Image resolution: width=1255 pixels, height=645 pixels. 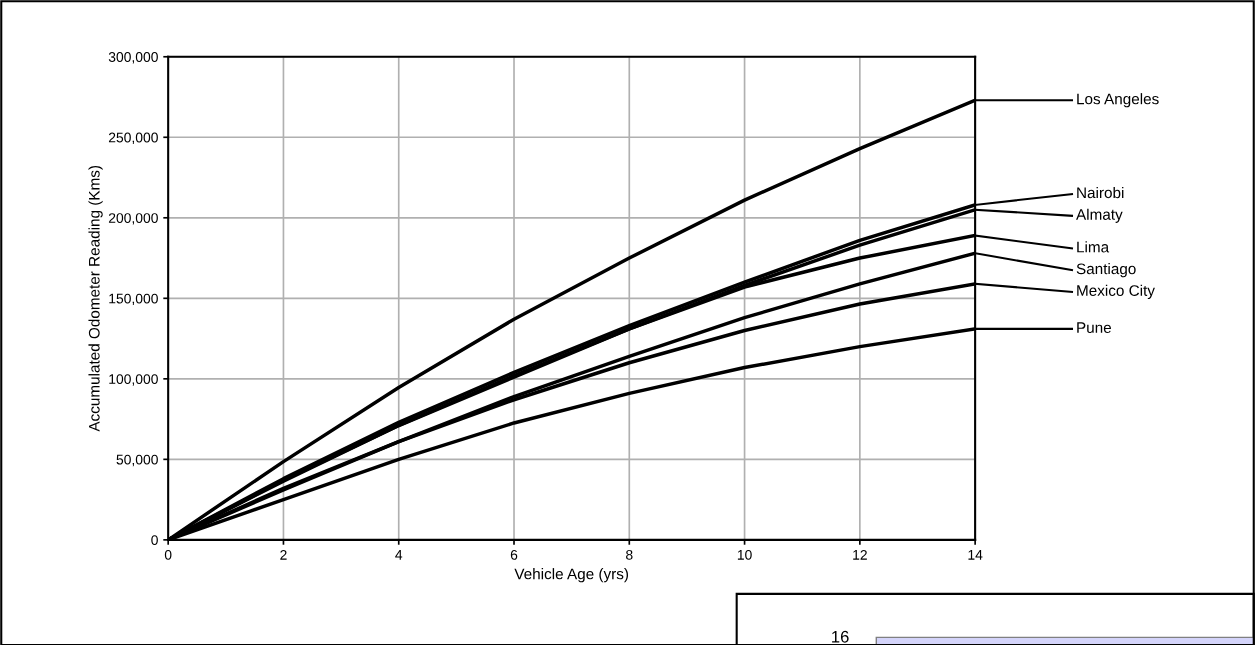 What do you see at coordinates (95, 298) in the screenshot?
I see `y-axis-title: Accumulated Odometer Reading (Kms)` at bounding box center [95, 298].